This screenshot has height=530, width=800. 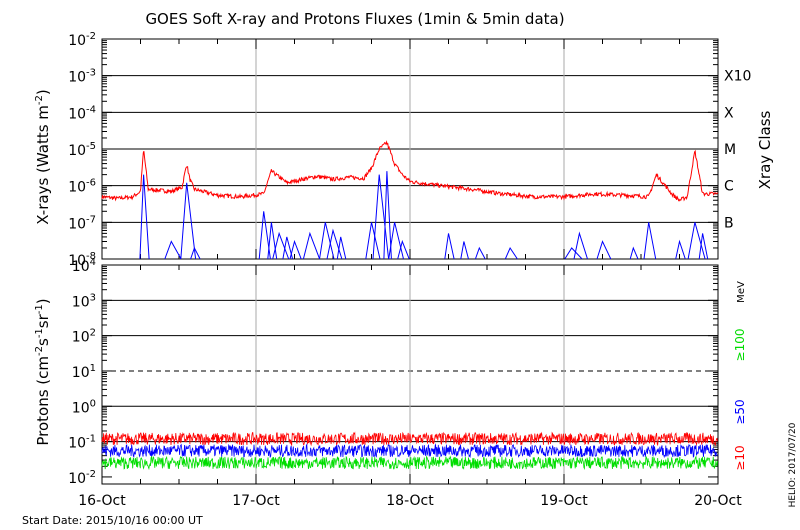 What do you see at coordinates (91, 73) in the screenshot?
I see `xray-ytick-label-exp: -3` at bounding box center [91, 73].